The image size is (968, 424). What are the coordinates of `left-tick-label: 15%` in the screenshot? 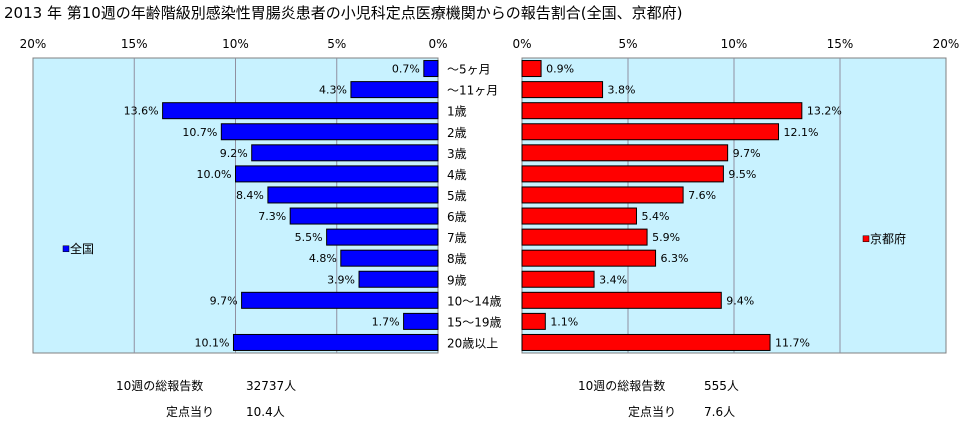 It's located at (134, 44).